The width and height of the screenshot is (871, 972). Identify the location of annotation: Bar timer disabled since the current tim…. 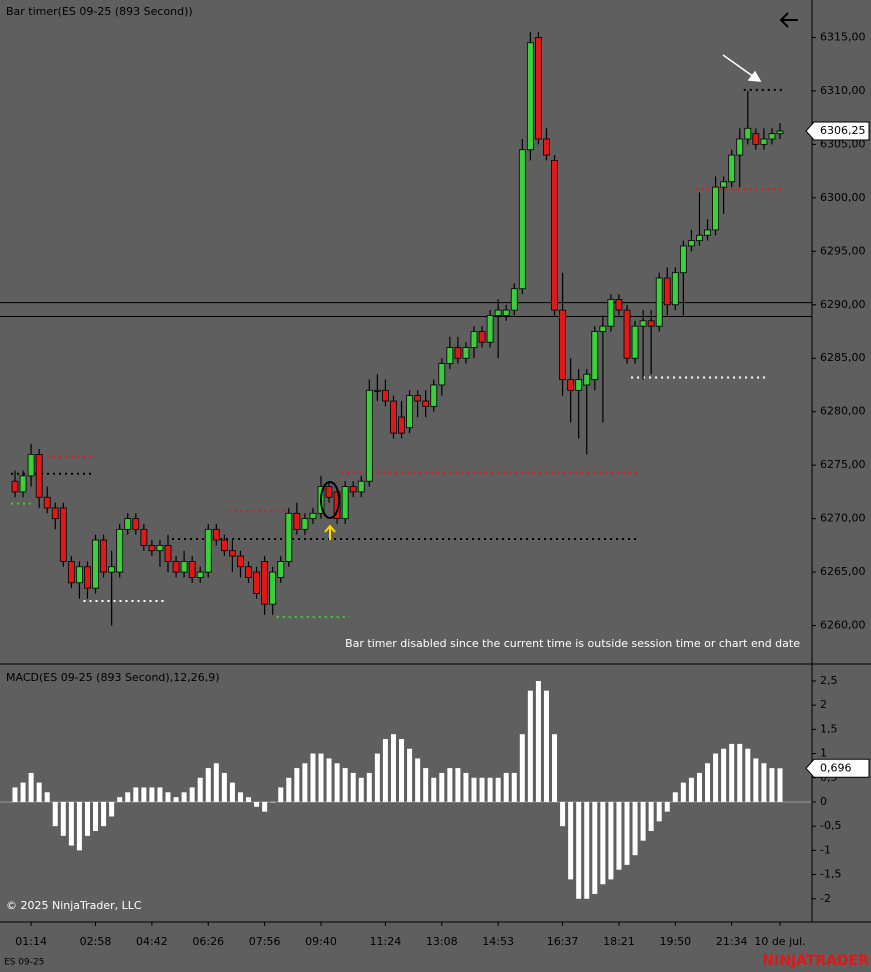
(572, 643).